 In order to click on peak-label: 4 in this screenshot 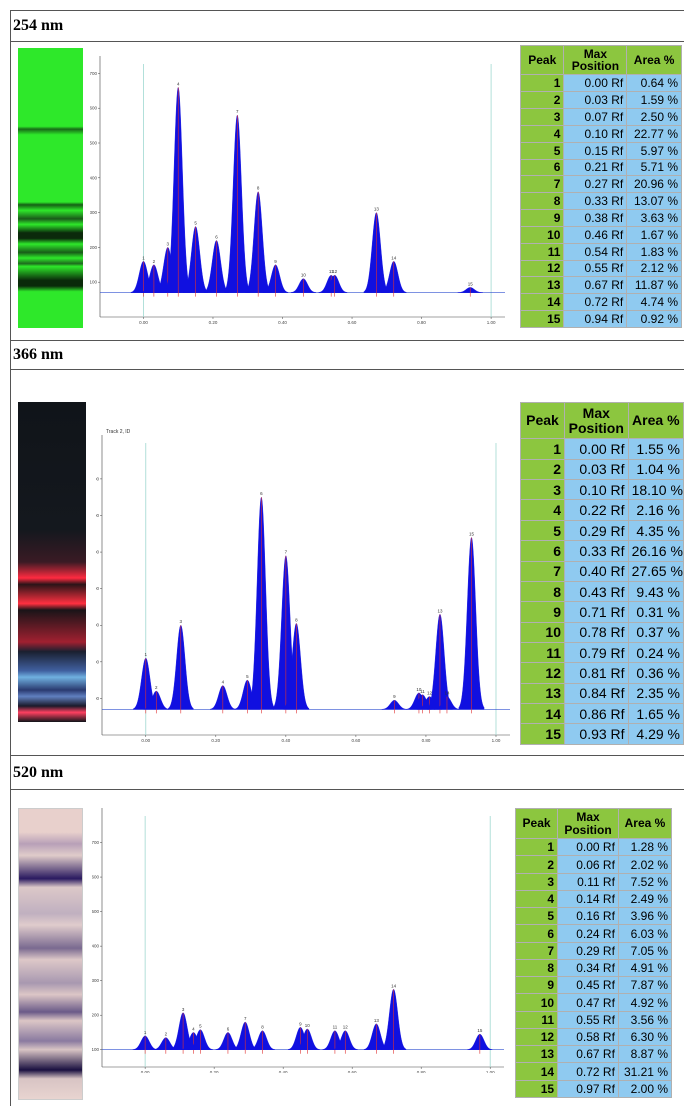, I will do `click(178, 83)`.